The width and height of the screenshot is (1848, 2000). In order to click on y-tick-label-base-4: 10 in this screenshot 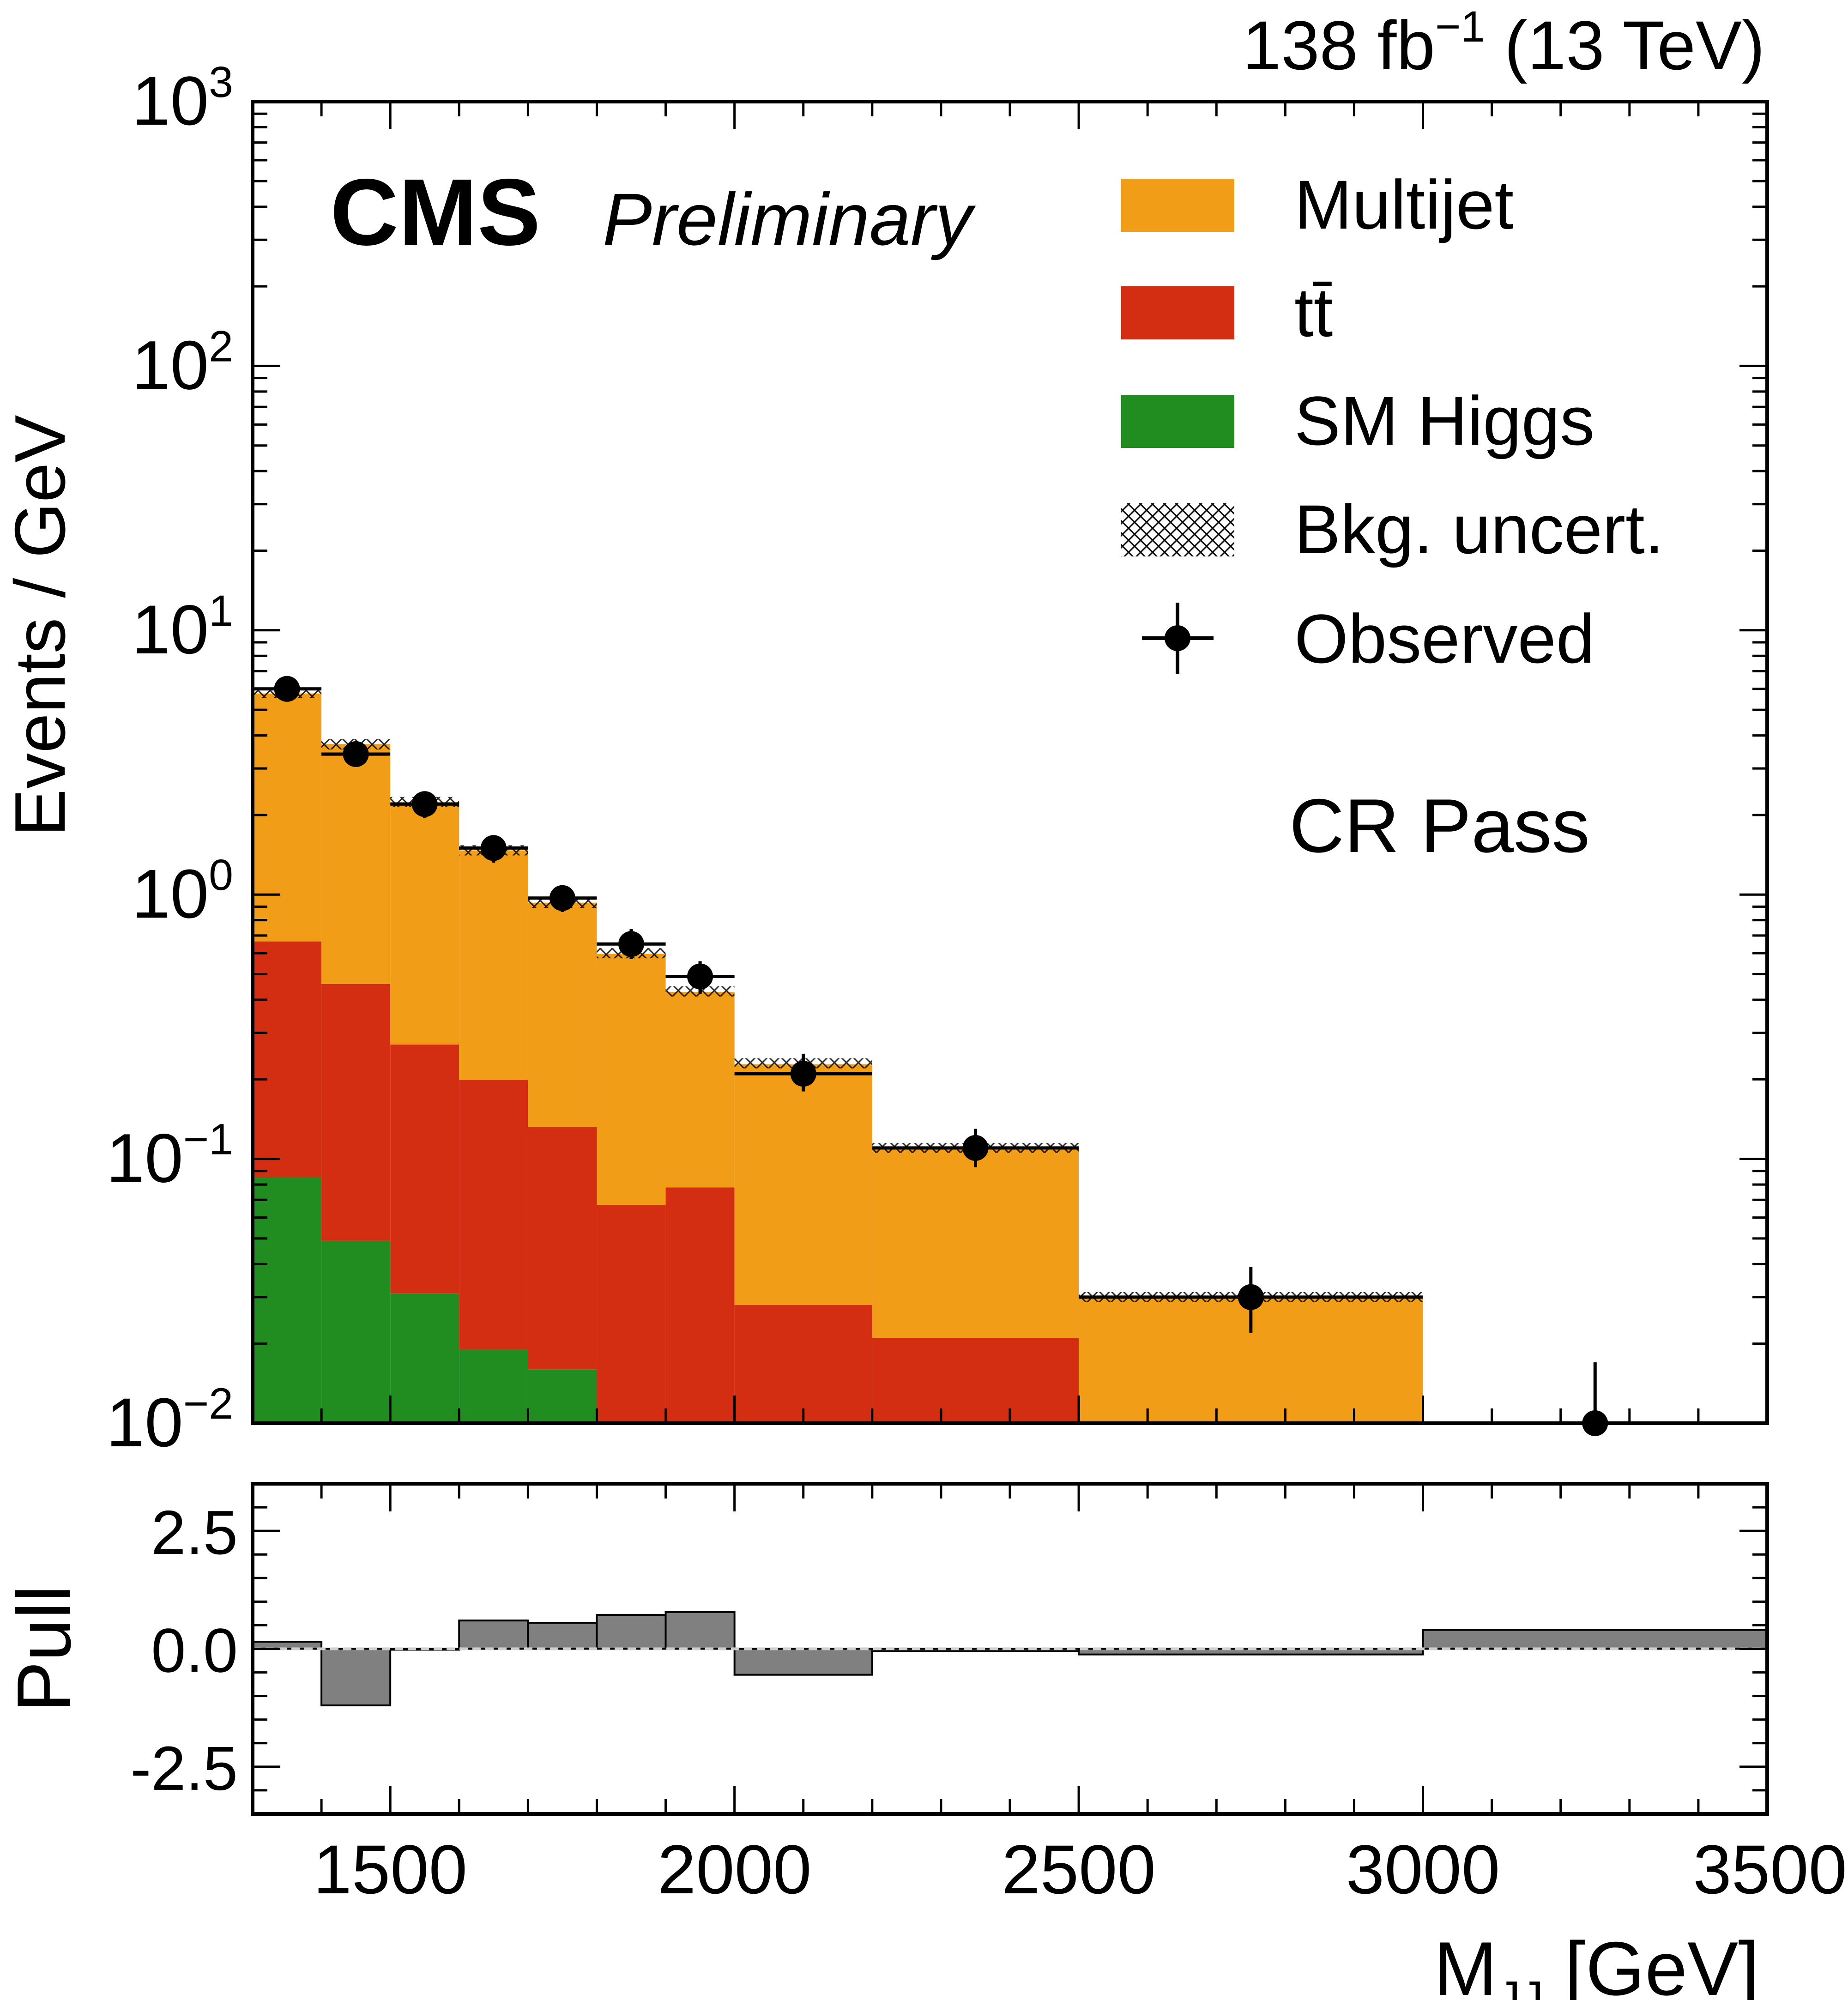, I will do `click(144, 1158)`.